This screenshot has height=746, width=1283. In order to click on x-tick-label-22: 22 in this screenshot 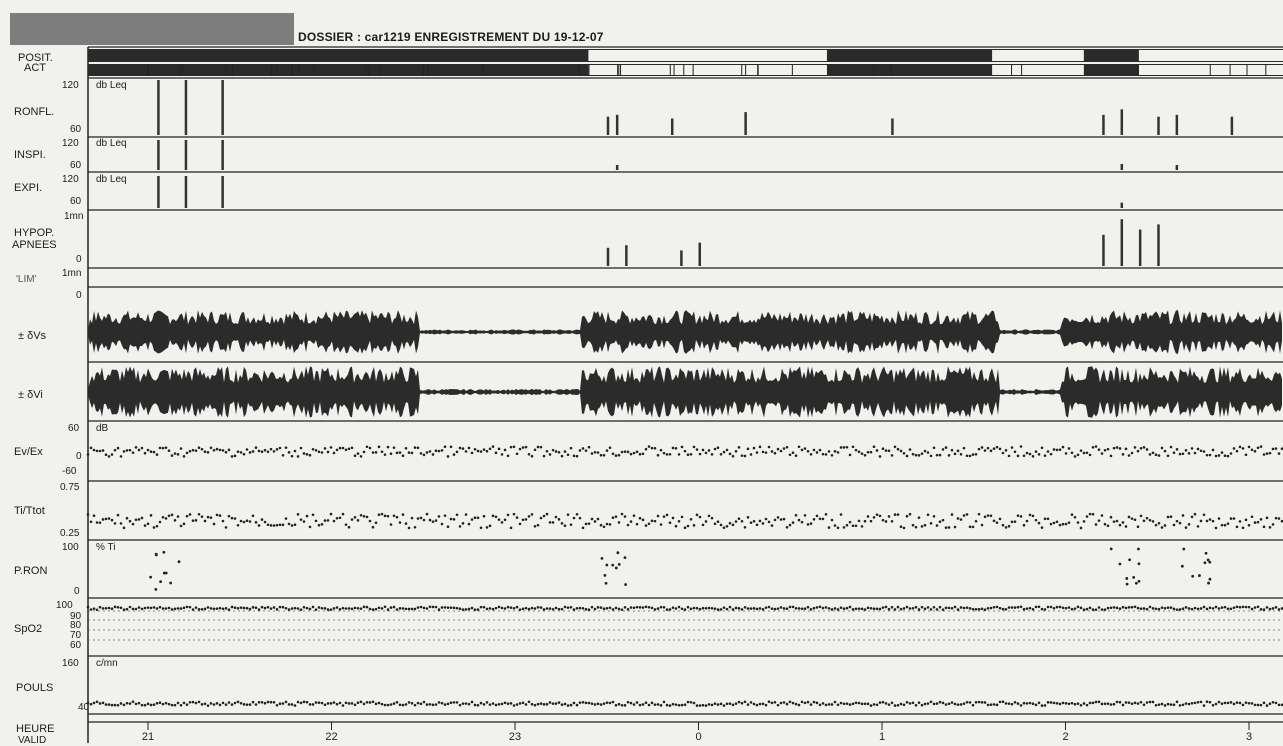, I will do `click(331, 737)`.